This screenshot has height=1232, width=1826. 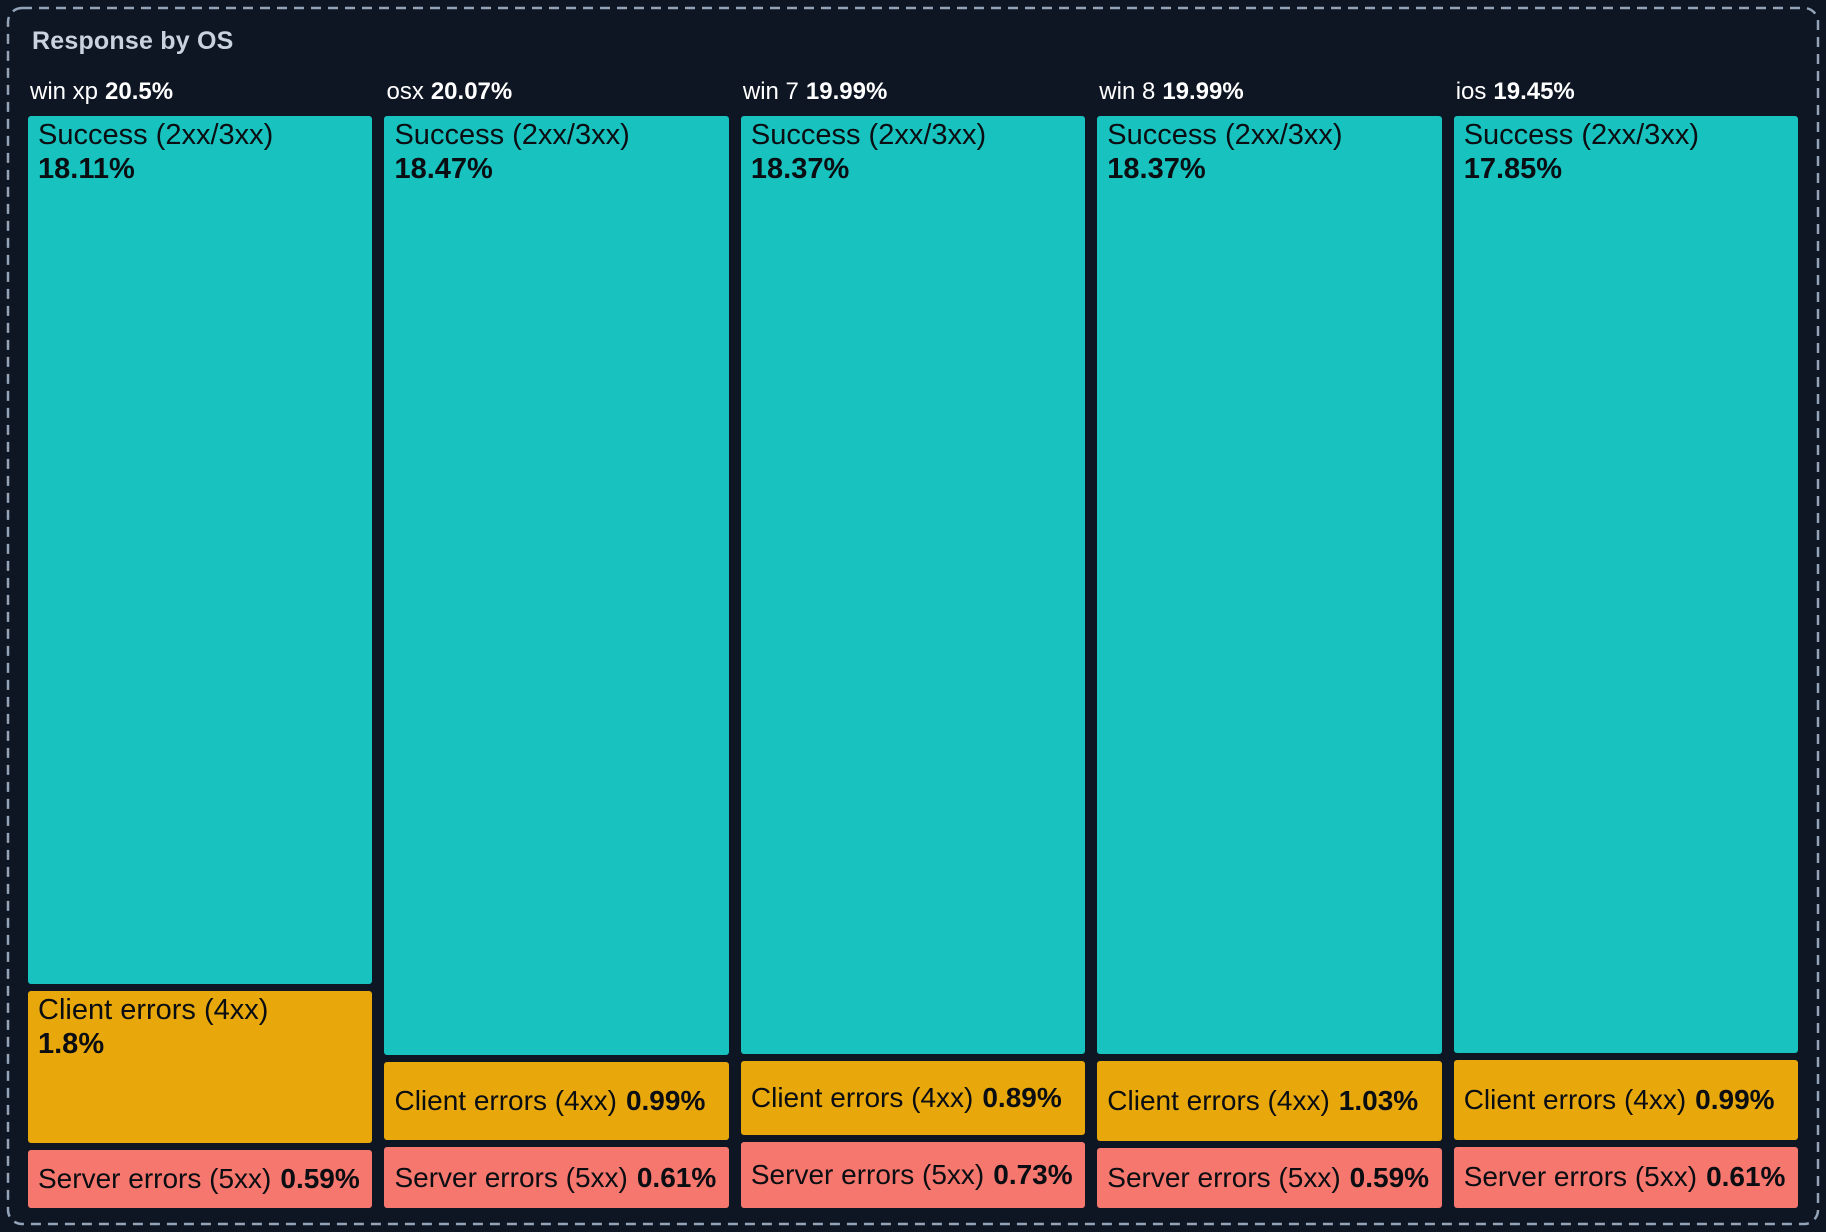 What do you see at coordinates (86, 168) in the screenshot?
I see `segment-value: 18.11%` at bounding box center [86, 168].